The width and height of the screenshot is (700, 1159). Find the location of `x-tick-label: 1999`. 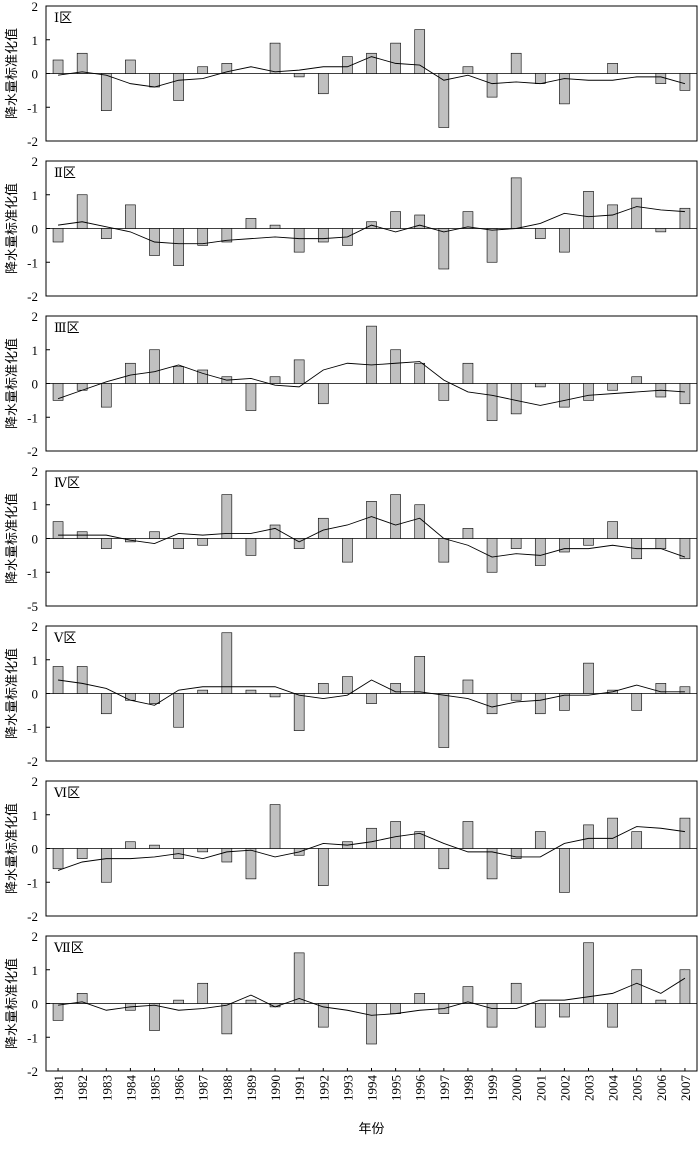

x-tick-label: 1999 is located at coordinates (492, 1088).